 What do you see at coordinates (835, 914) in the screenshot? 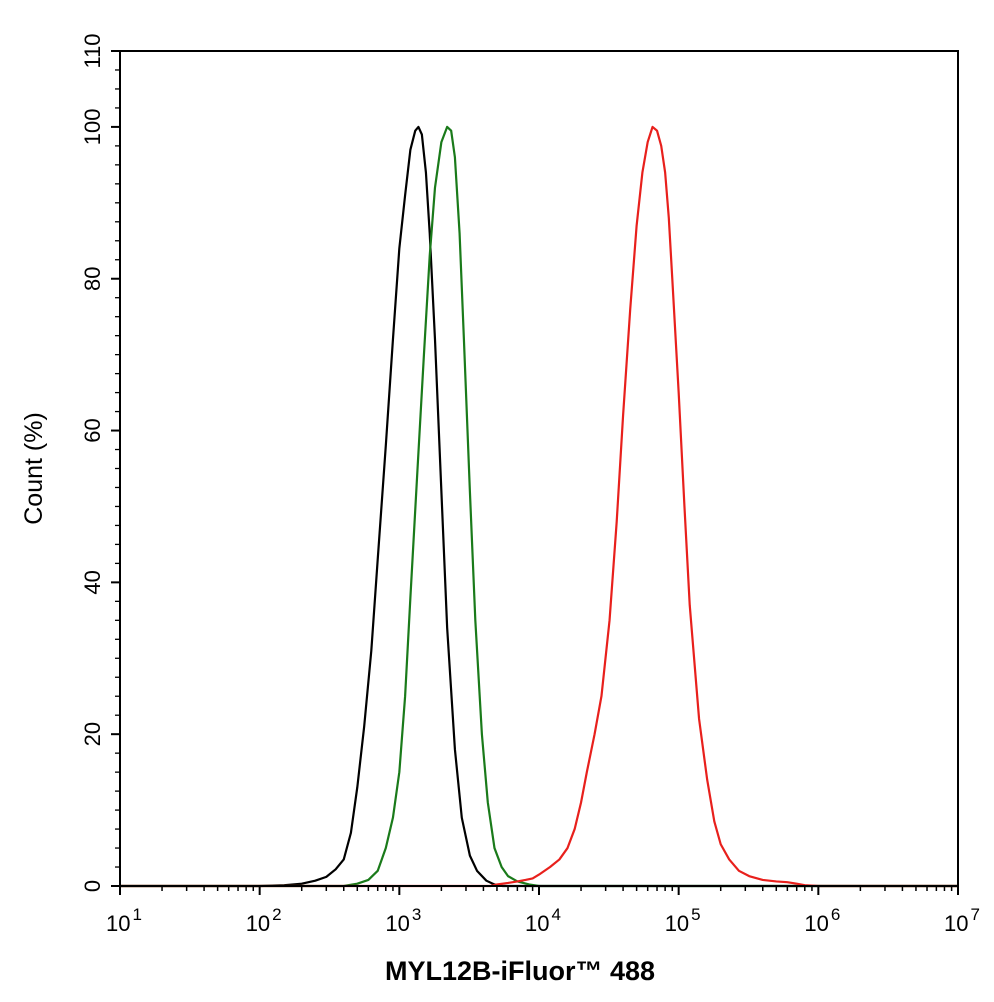
I see `x-tick-label-exponent: 6` at bounding box center [835, 914].